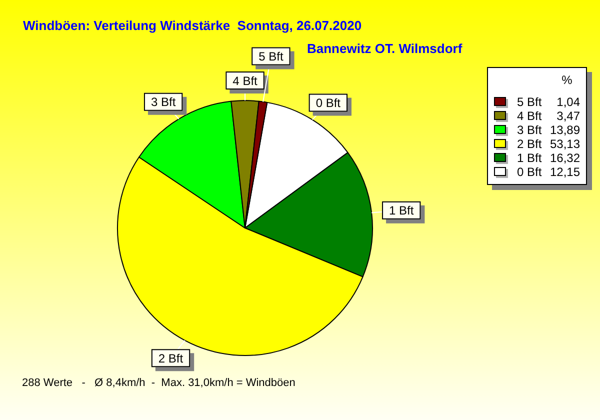 This screenshot has width=600, height=420. I want to click on legend-label: 1 Bft, so click(529, 158).